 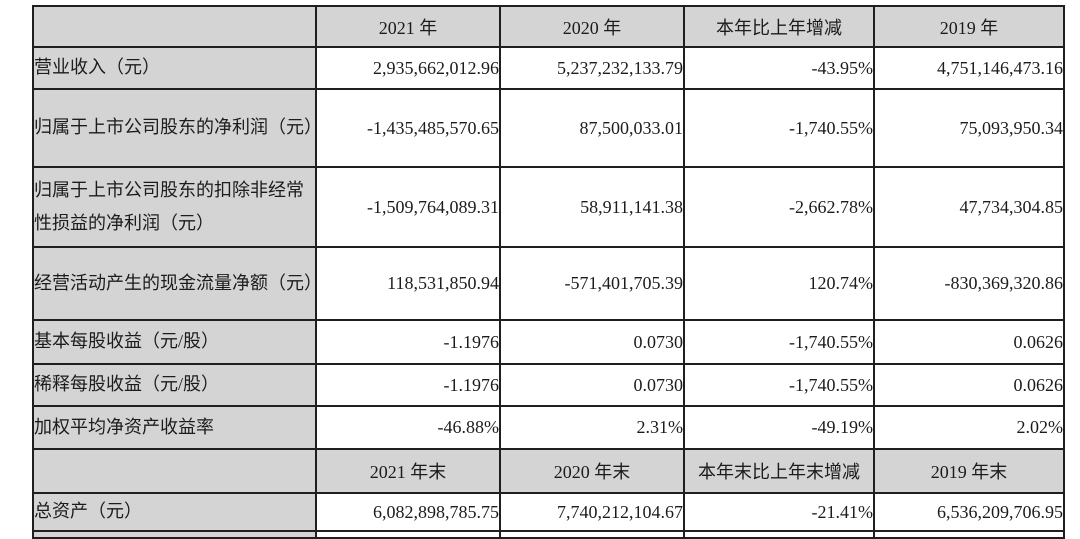 What do you see at coordinates (174, 283) in the screenshot?
I see `row-label-cell: 经营活动产生的现金流量净额（元）` at bounding box center [174, 283].